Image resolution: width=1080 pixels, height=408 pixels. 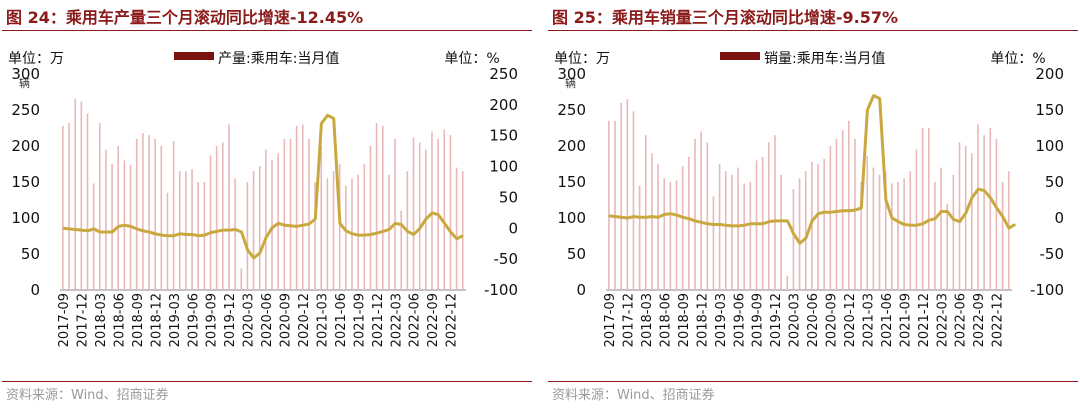 I want to click on x-tick-label: 2019-06, so click(x=193, y=320).